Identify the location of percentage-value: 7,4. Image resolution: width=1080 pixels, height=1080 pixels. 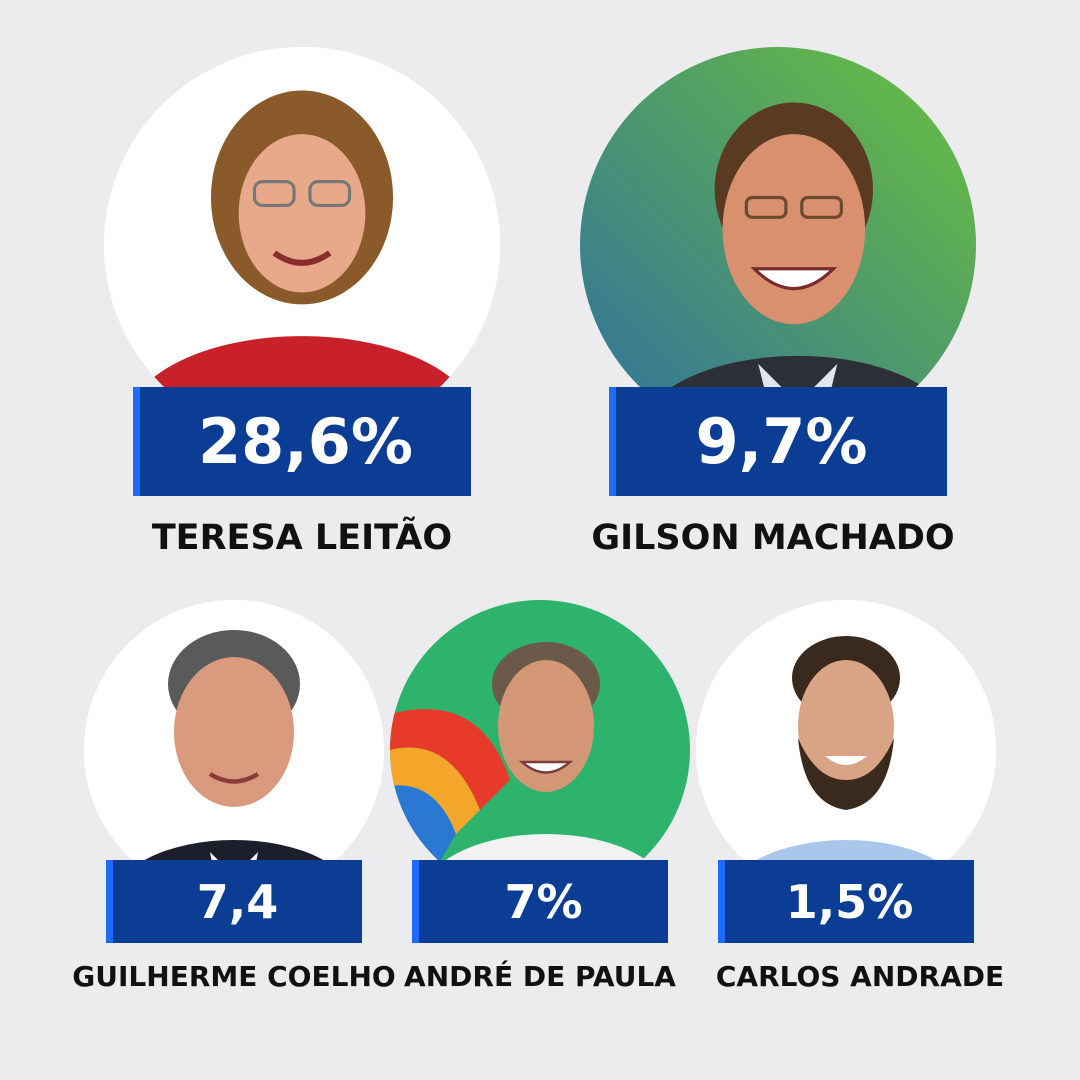
(237, 901).